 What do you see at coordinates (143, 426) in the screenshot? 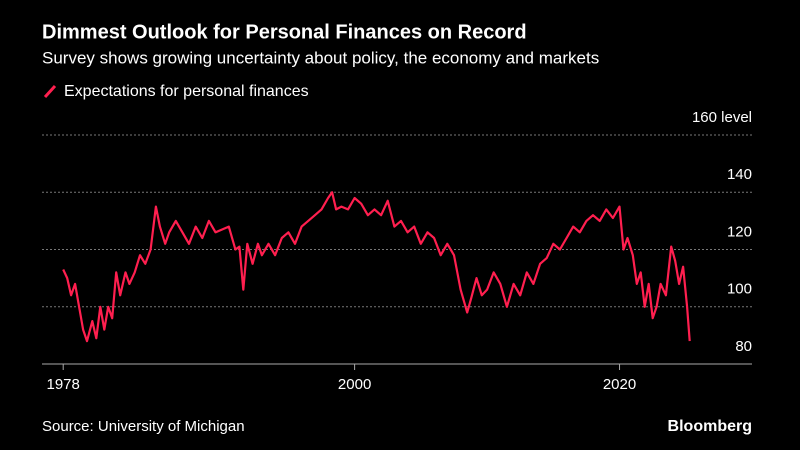
I see `source: Source: University of Michigan` at bounding box center [143, 426].